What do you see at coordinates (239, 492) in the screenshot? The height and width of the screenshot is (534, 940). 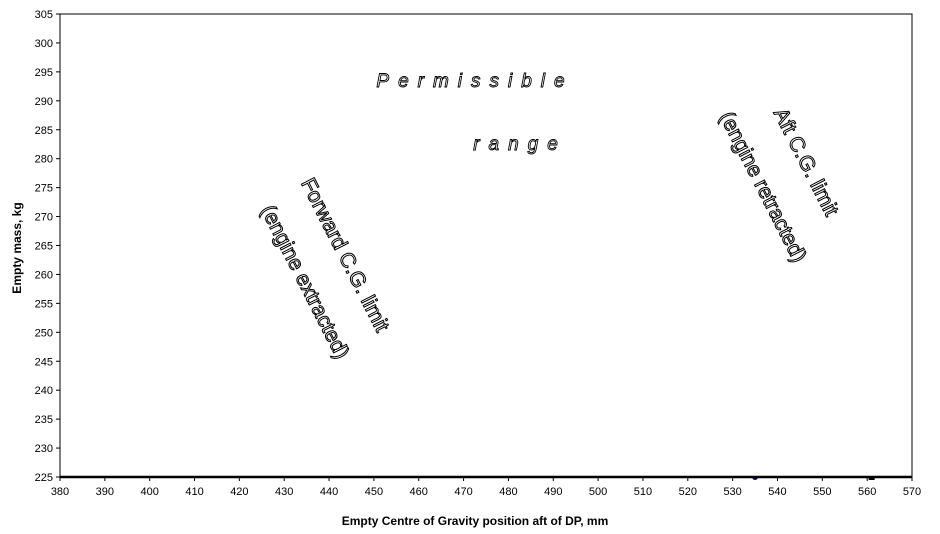 I see `x-tick-label-420: 420` at bounding box center [239, 492].